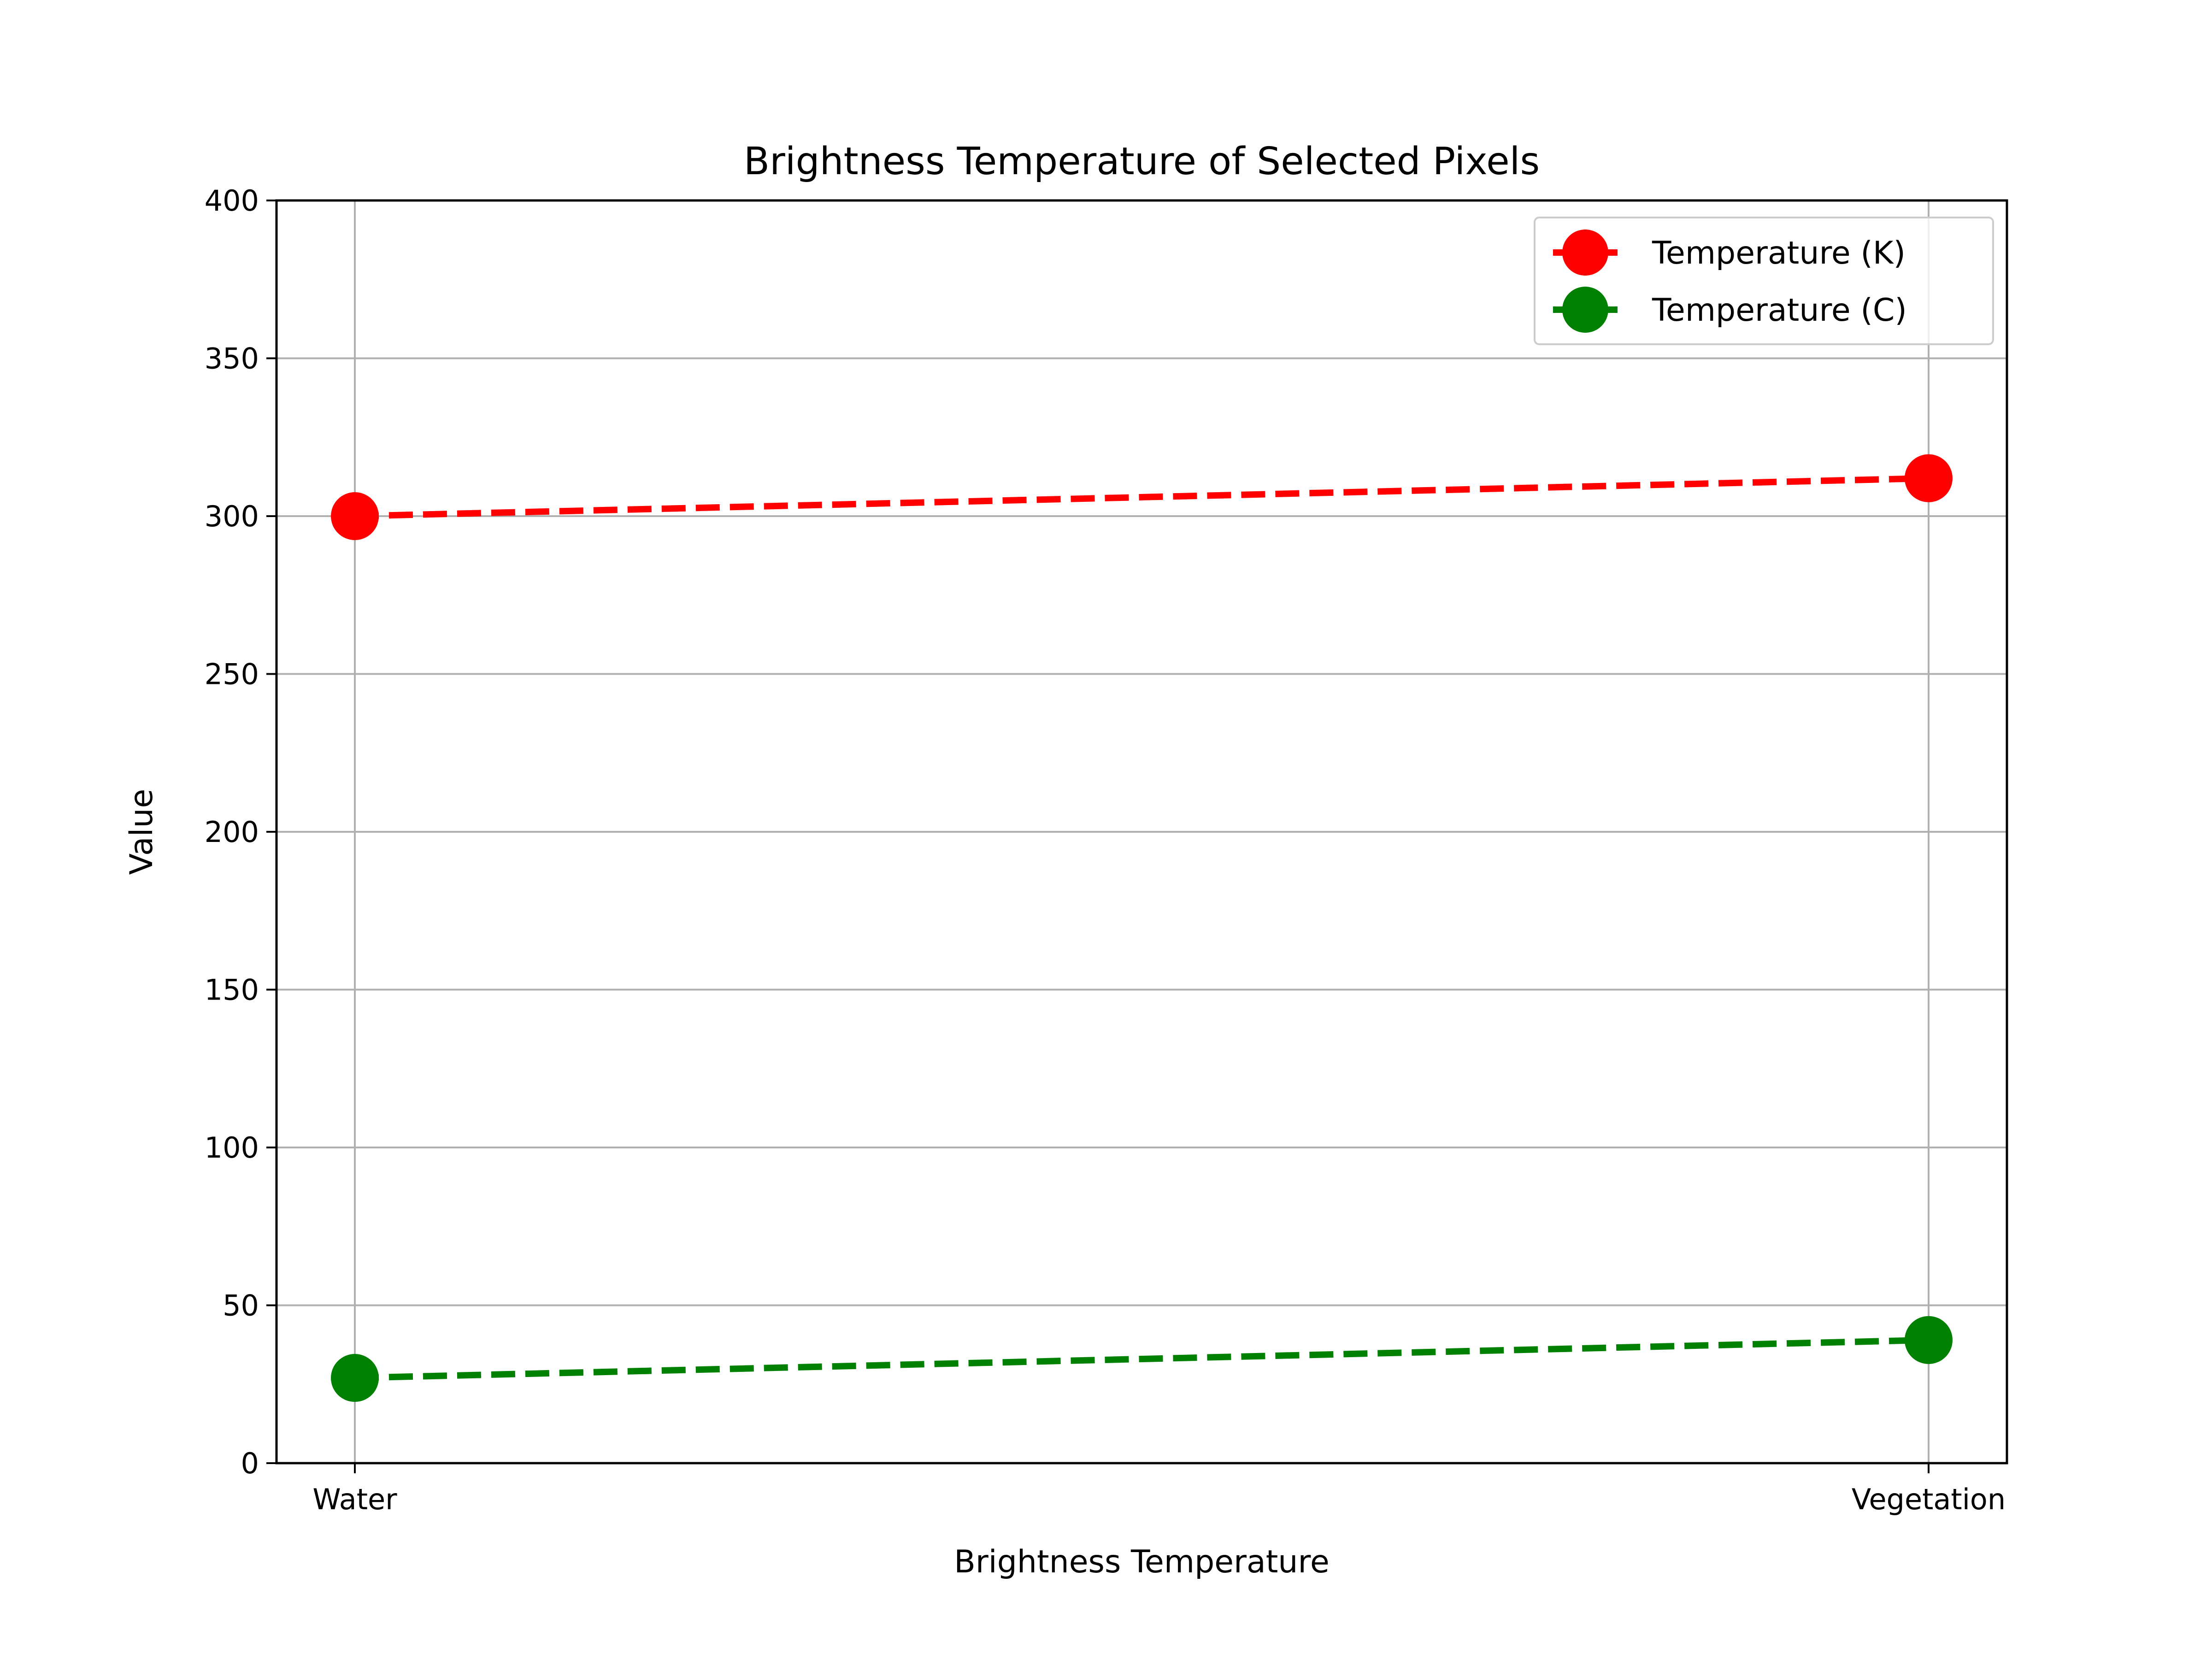 Image resolution: width=2212 pixels, height=1659 pixels. Describe the element at coordinates (1779, 310) in the screenshot. I see `legend-label: Temperature (C)` at that location.